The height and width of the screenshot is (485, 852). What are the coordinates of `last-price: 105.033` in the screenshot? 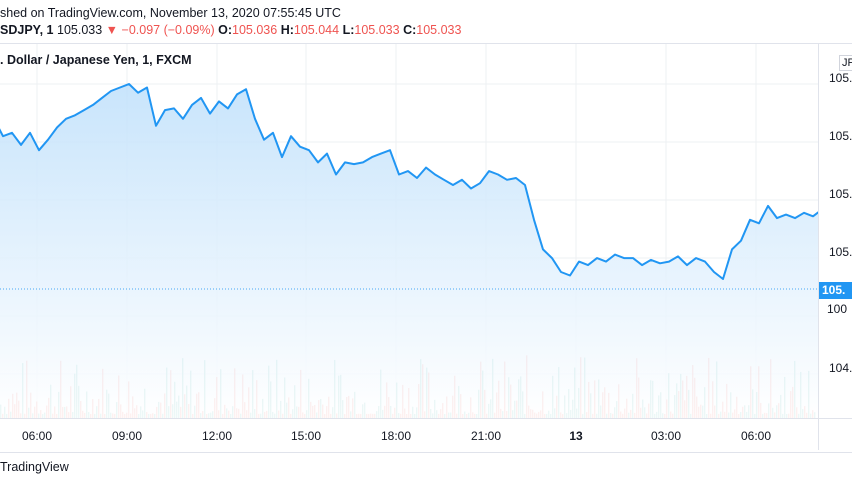 It's located at (80, 30).